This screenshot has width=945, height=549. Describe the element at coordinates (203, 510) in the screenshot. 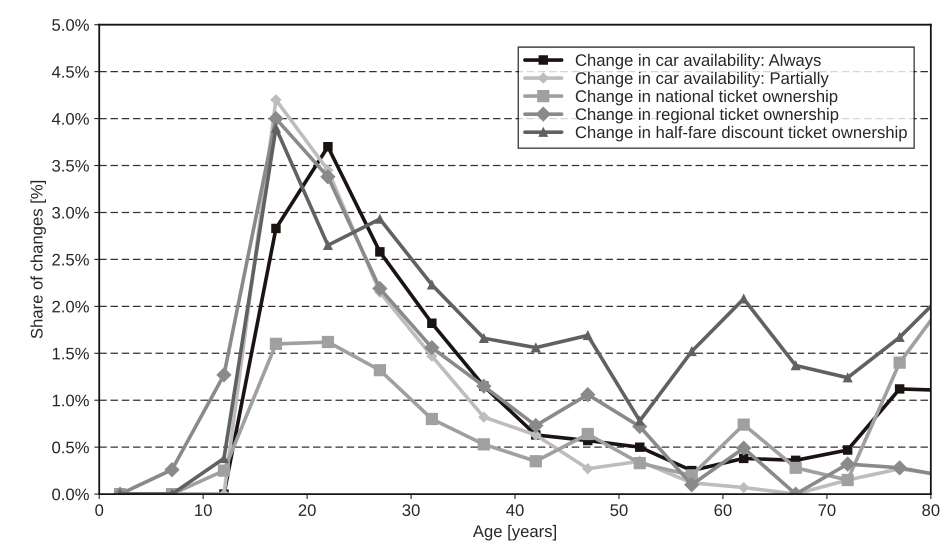

I see `x-tick-label: 10` at that location.